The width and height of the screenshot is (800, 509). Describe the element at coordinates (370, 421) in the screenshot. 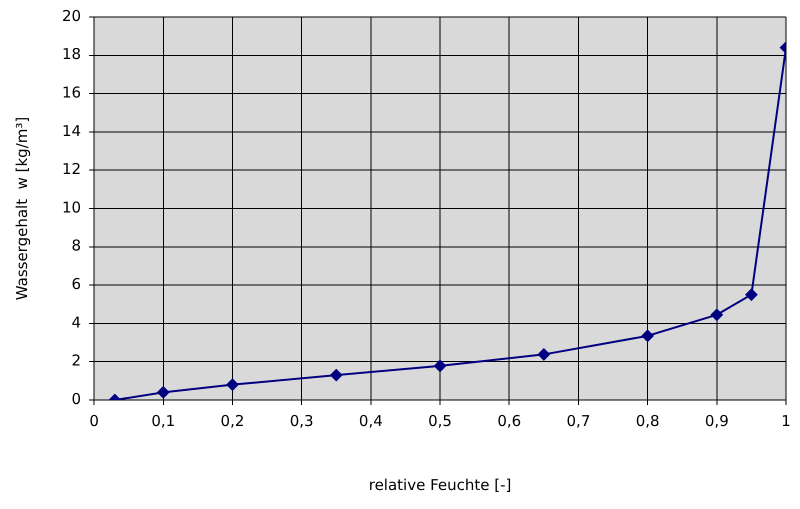

I see `x-tick-label: 0,4` at that location.